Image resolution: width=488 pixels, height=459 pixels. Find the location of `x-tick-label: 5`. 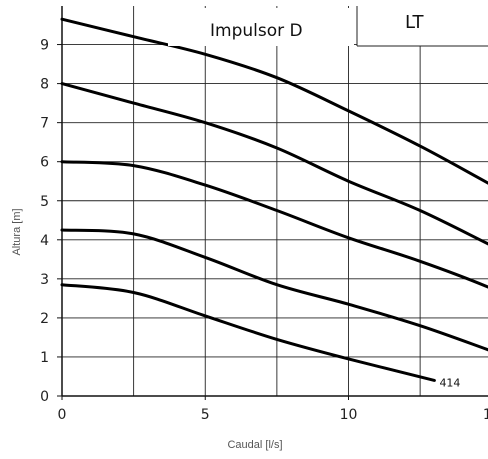

x-tick-label: 5 is located at coordinates (205, 415).